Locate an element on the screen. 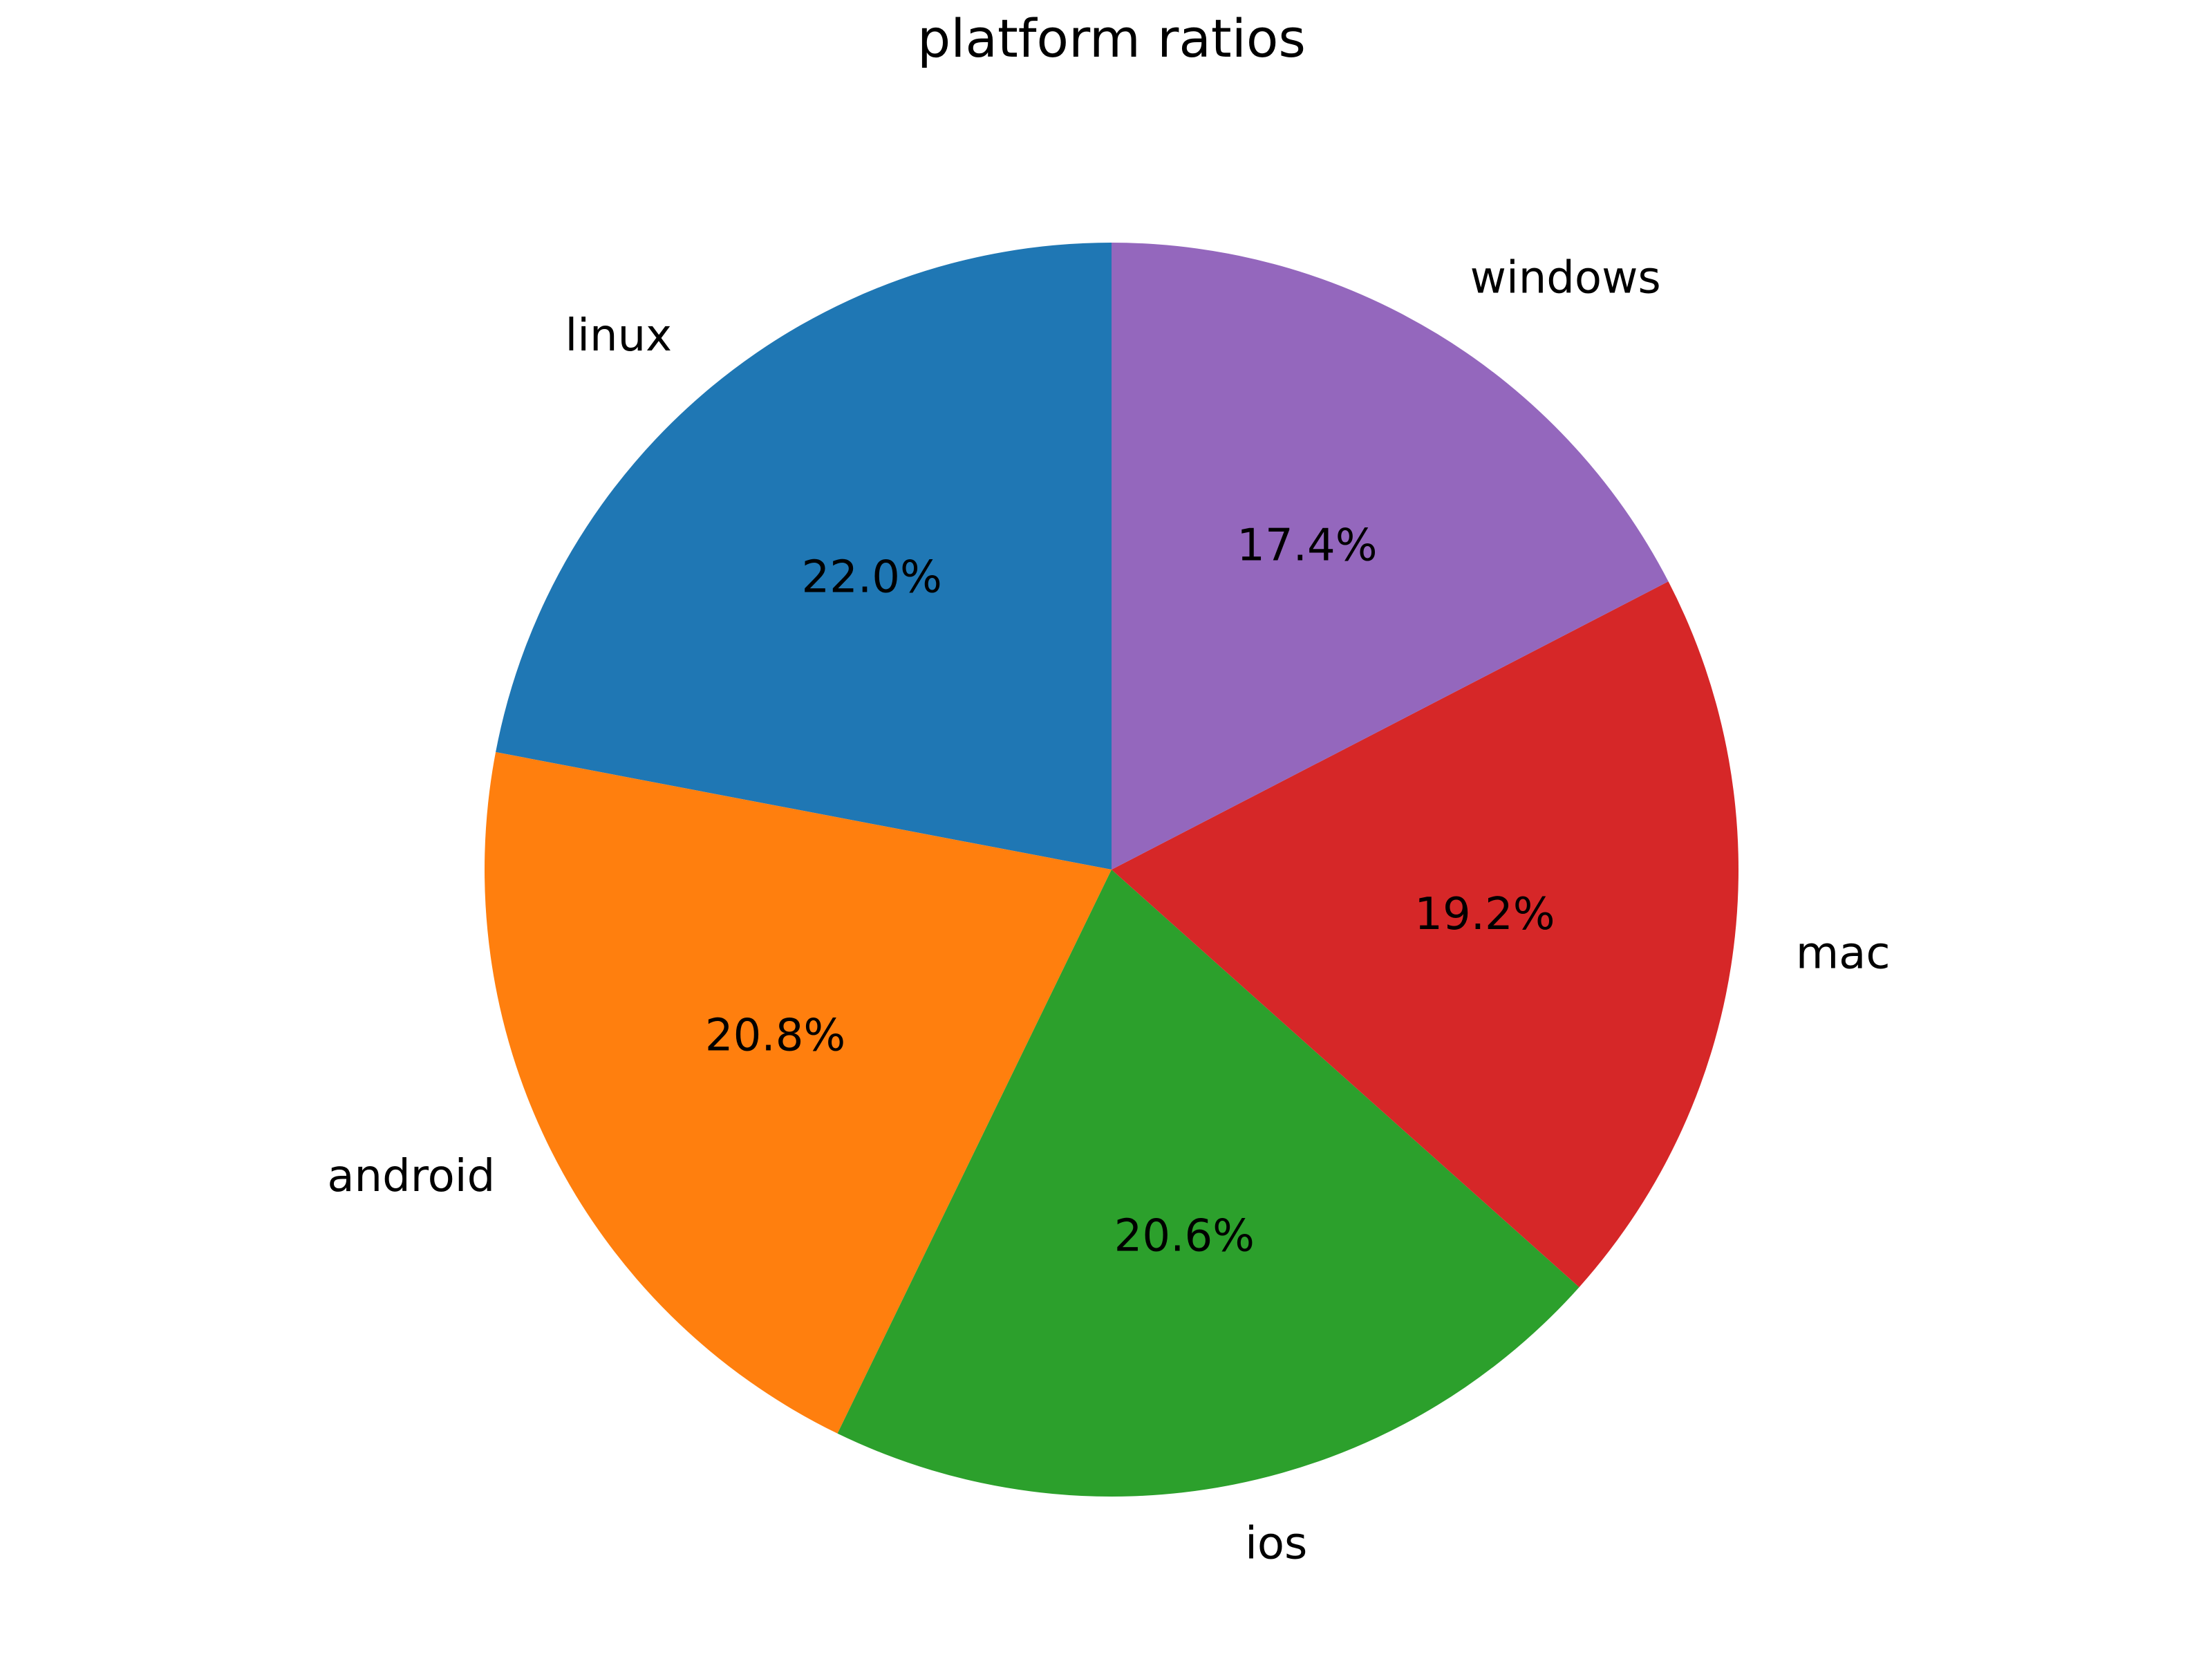 Image resolution: width=2212 pixels, height=1659 pixels. slice-label-windows: windows is located at coordinates (1565, 277).